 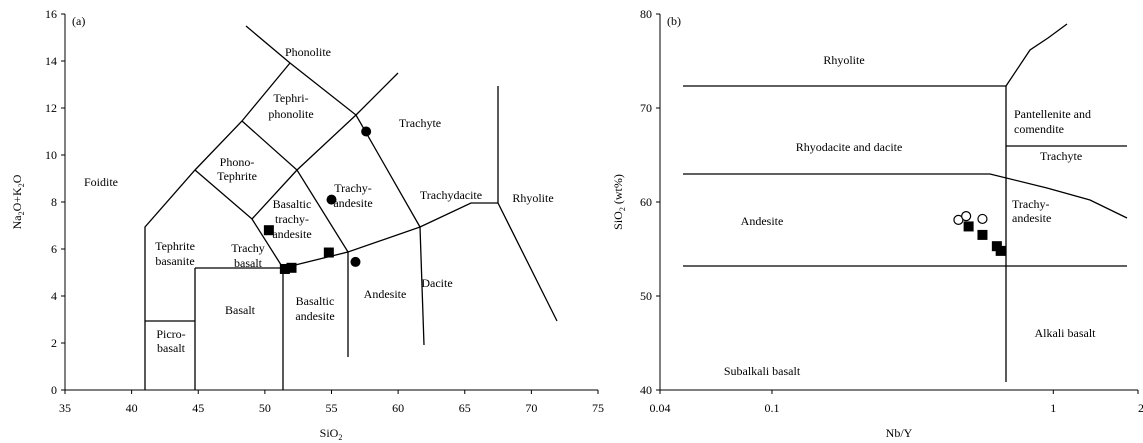 I want to click on panel-a-y-tick-label: 12, so click(x=51, y=108).